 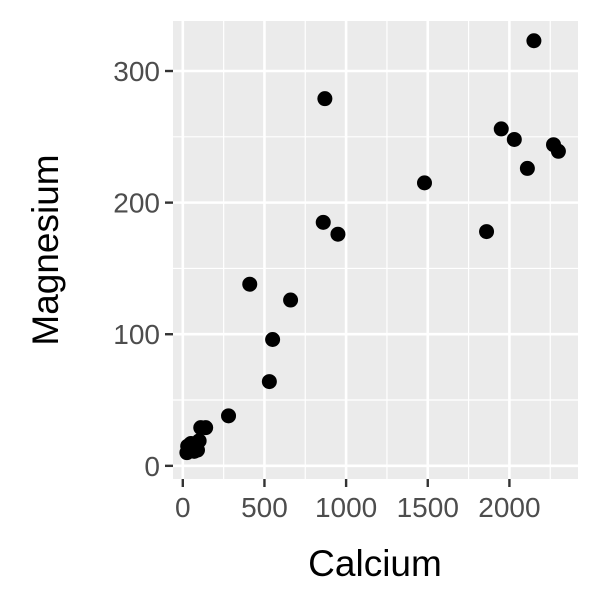 What do you see at coordinates (136, 71) in the screenshot?
I see `y-tick-label: 300` at bounding box center [136, 71].